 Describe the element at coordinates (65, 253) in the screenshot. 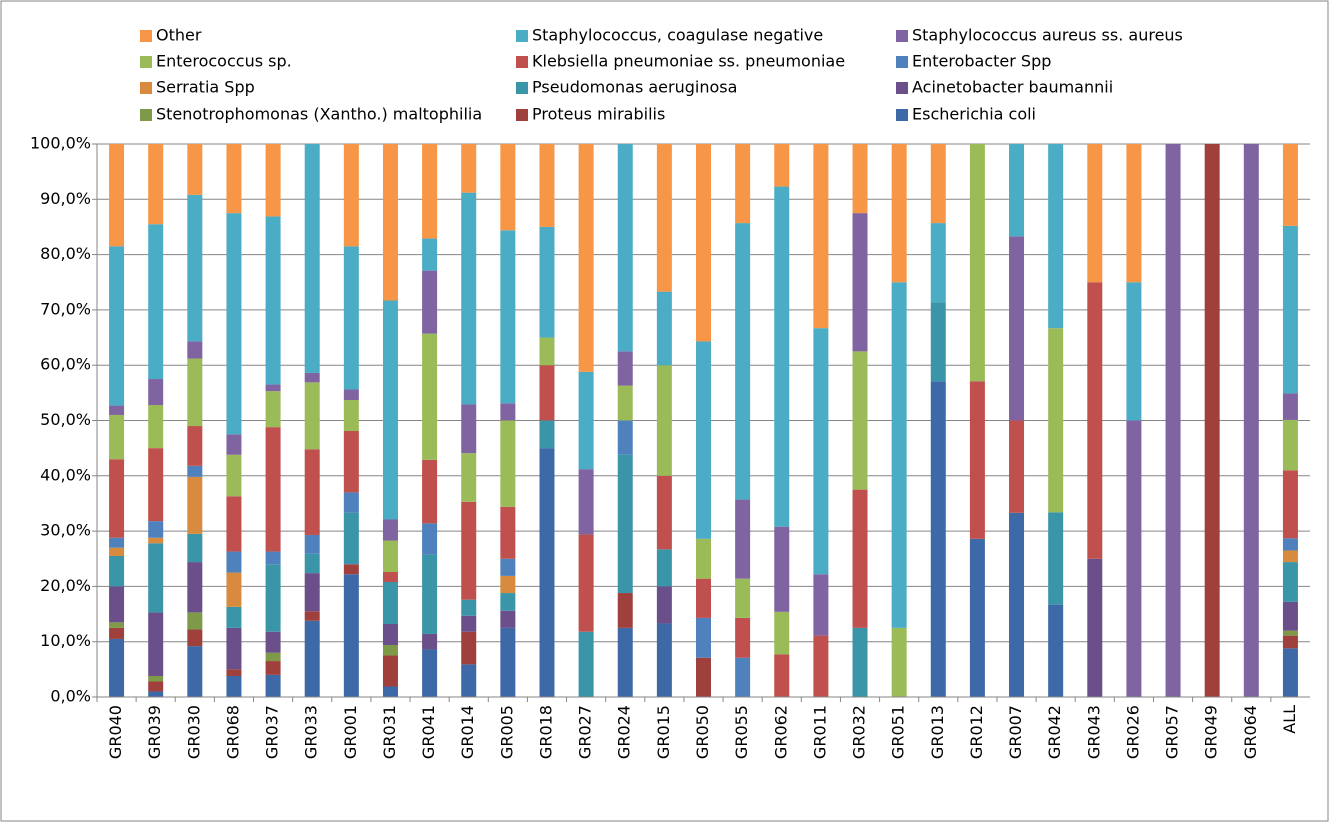

I see `y-tick-label: 80,0%` at that location.